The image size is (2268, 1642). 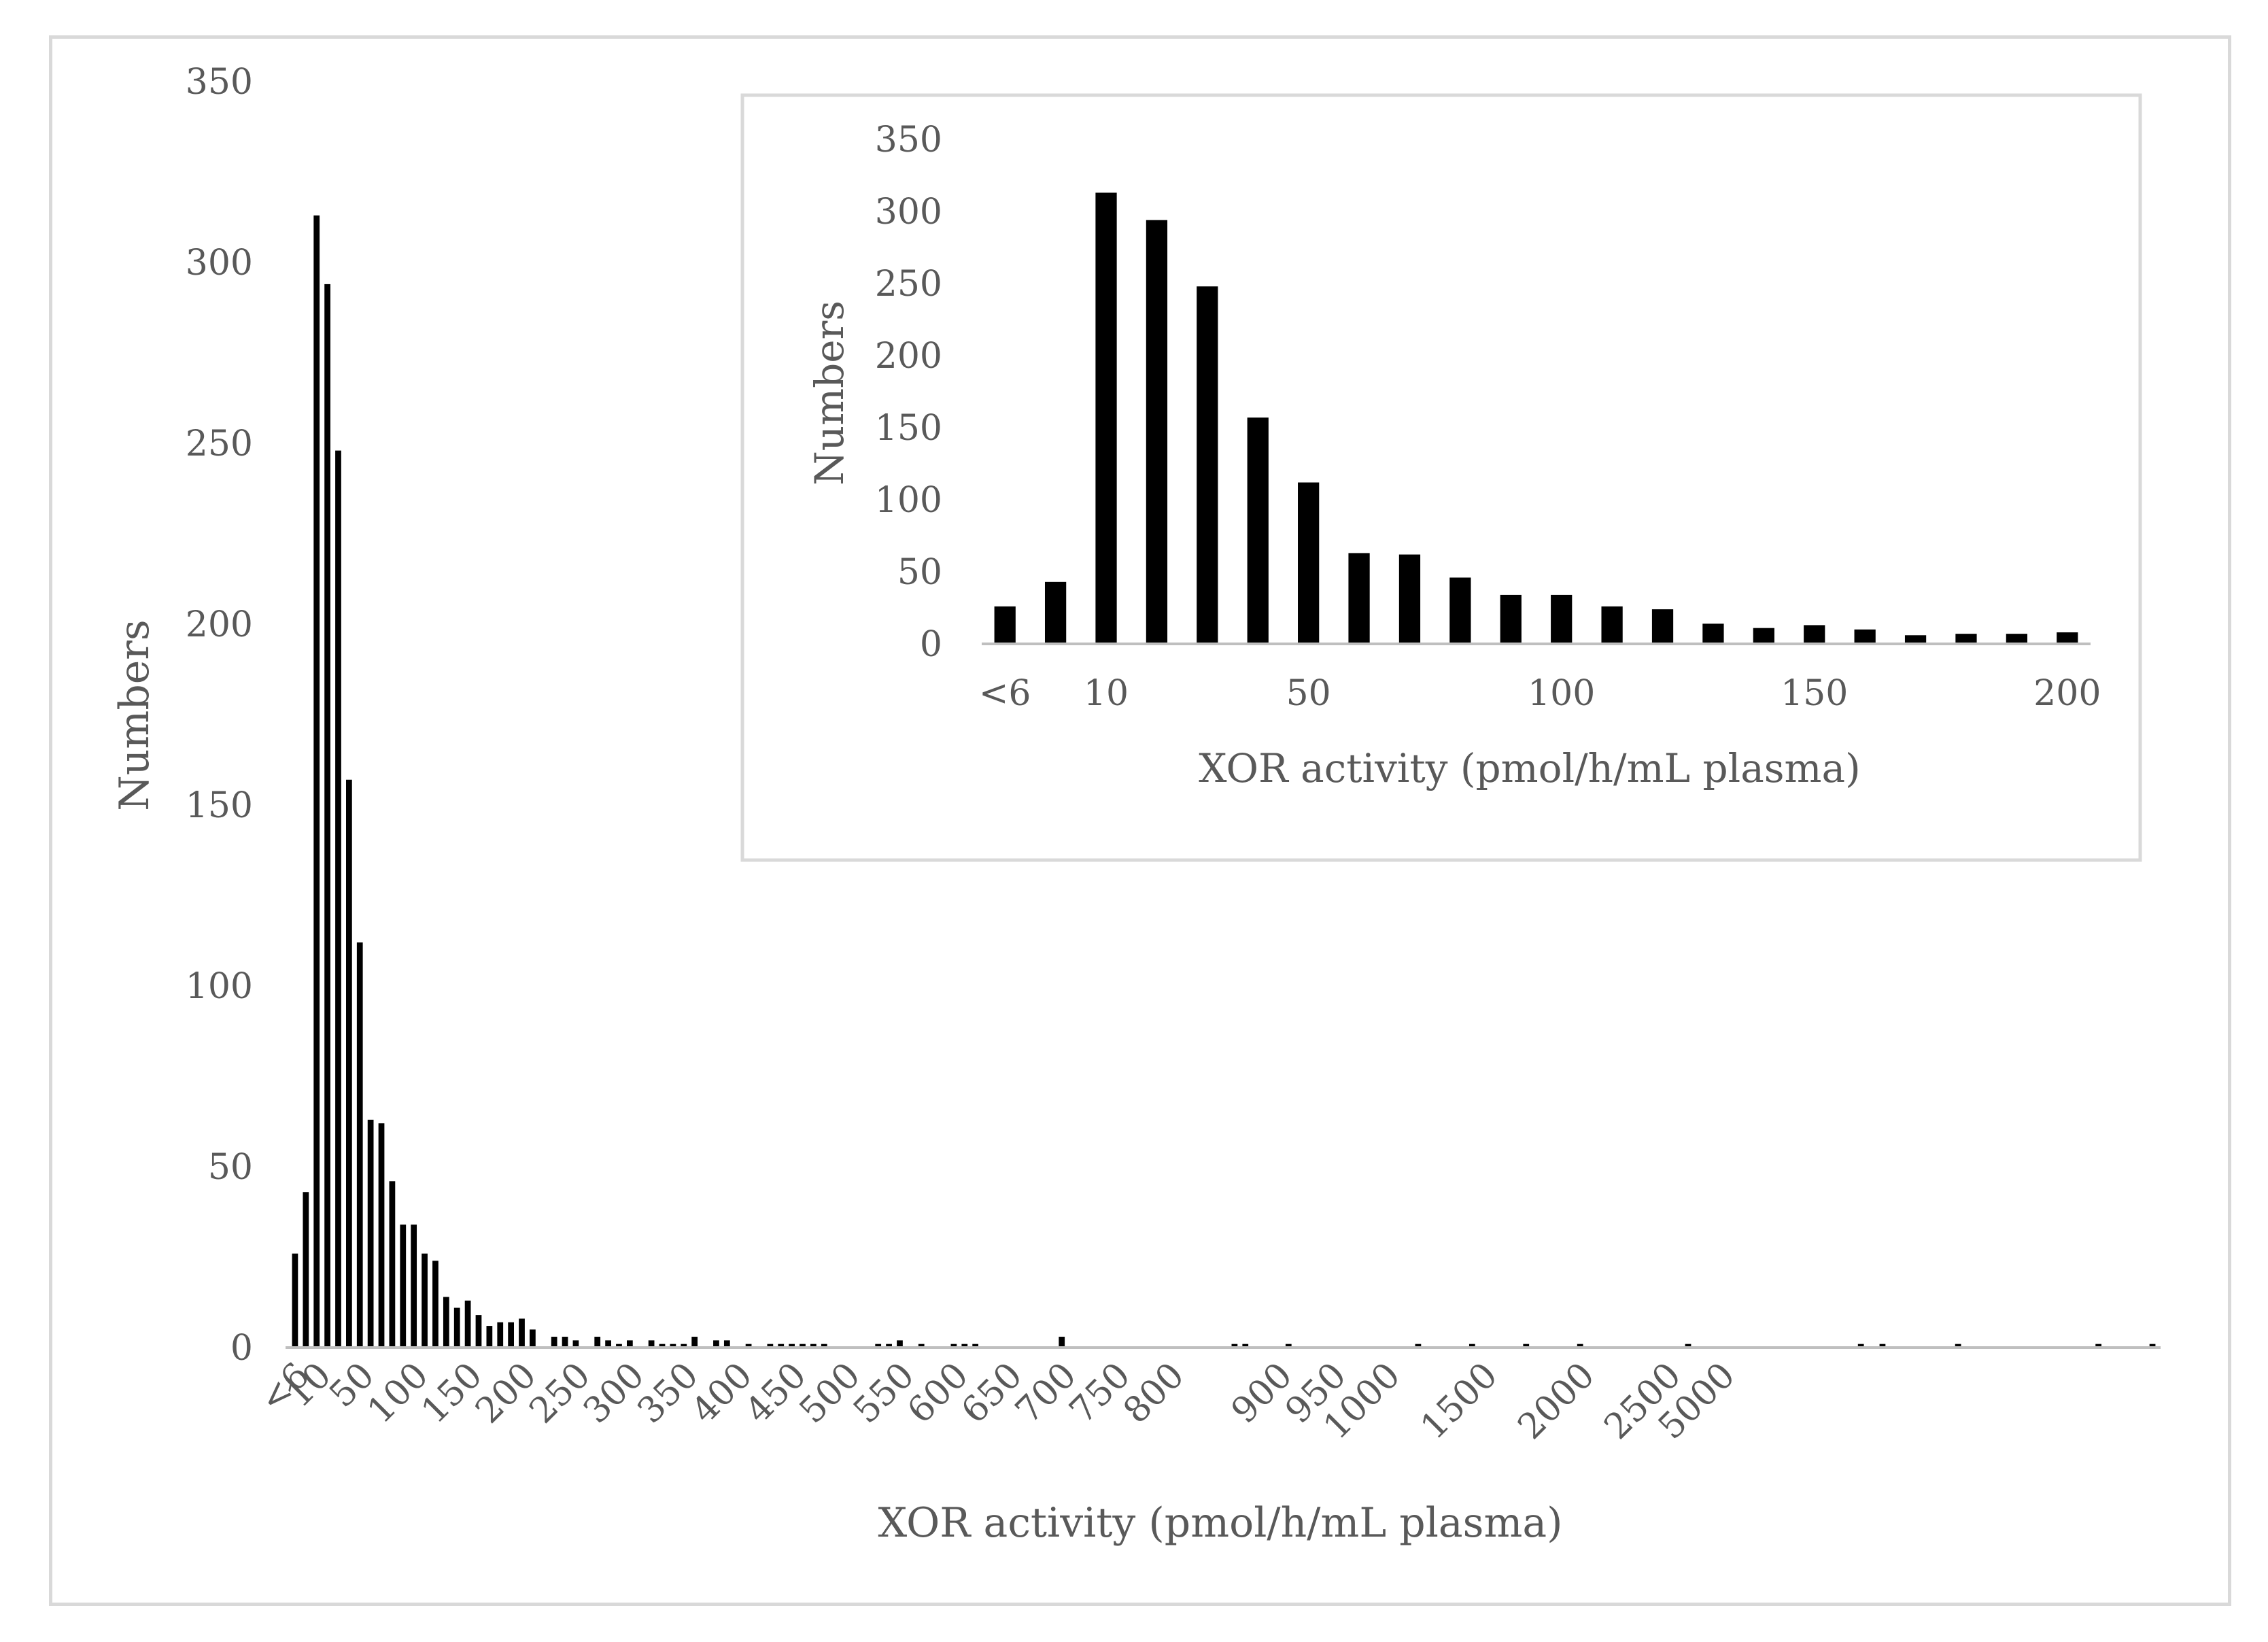 I want to click on main-y-tick-label: 150, so click(x=219, y=805).